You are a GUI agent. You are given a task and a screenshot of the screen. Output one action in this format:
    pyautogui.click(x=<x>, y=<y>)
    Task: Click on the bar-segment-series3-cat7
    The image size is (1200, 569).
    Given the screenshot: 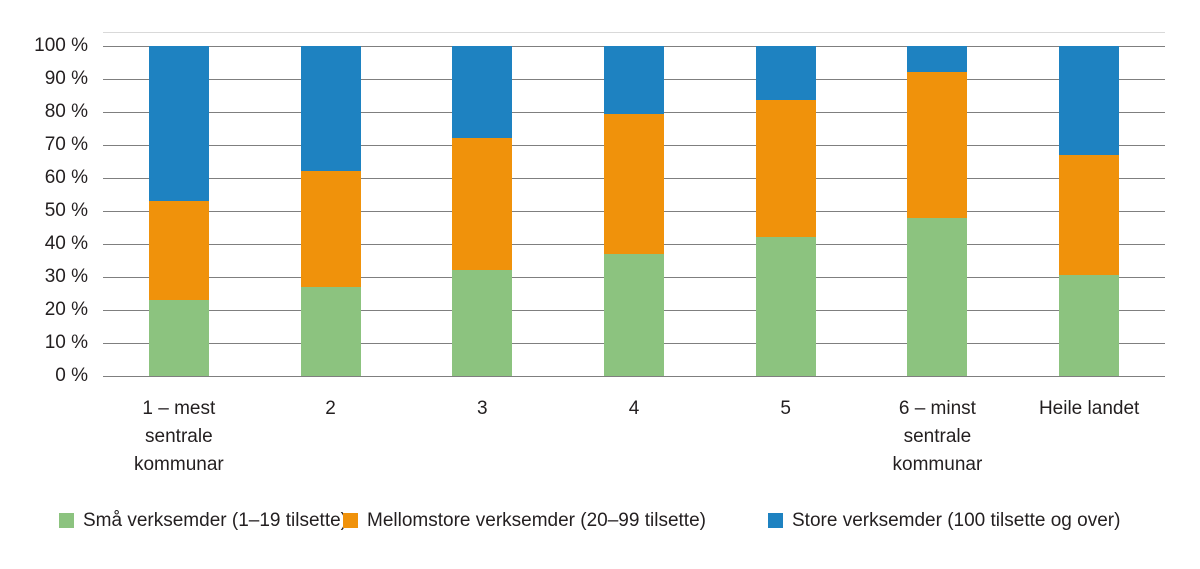 What is the action you would take?
    pyautogui.click(x=1089, y=100)
    